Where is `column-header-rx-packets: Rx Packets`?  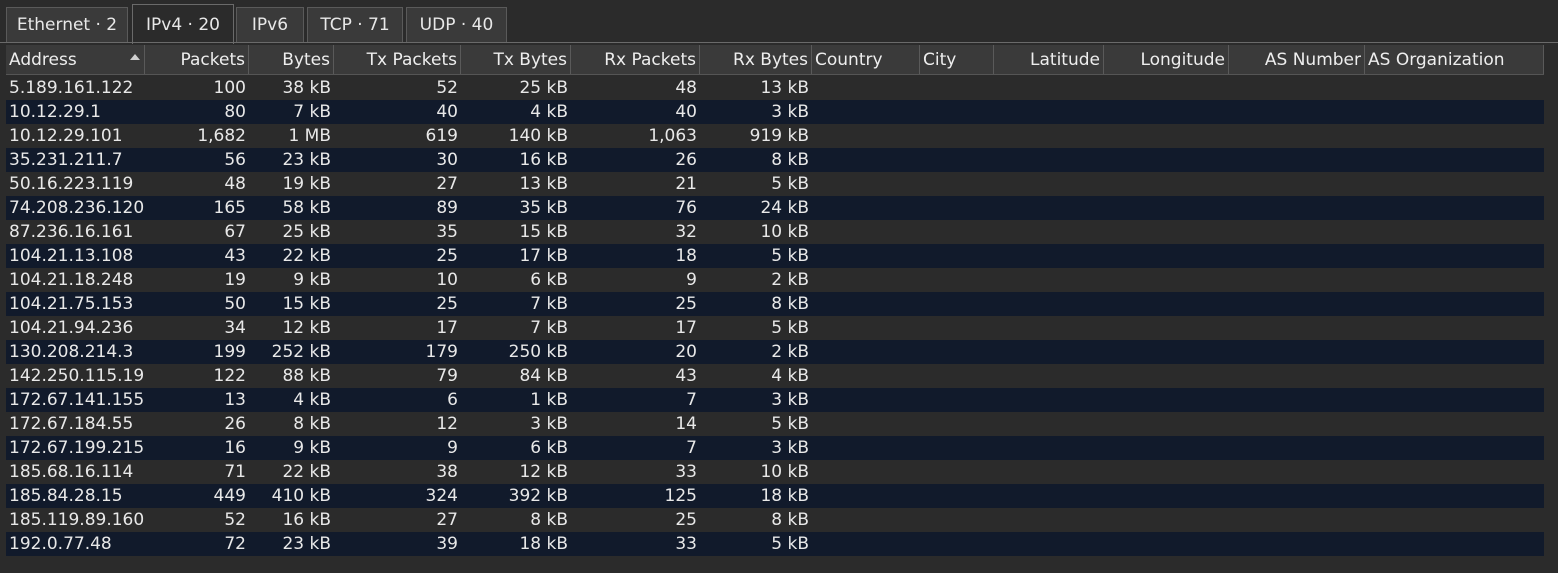 column-header-rx-packets: Rx Packets is located at coordinates (635, 59).